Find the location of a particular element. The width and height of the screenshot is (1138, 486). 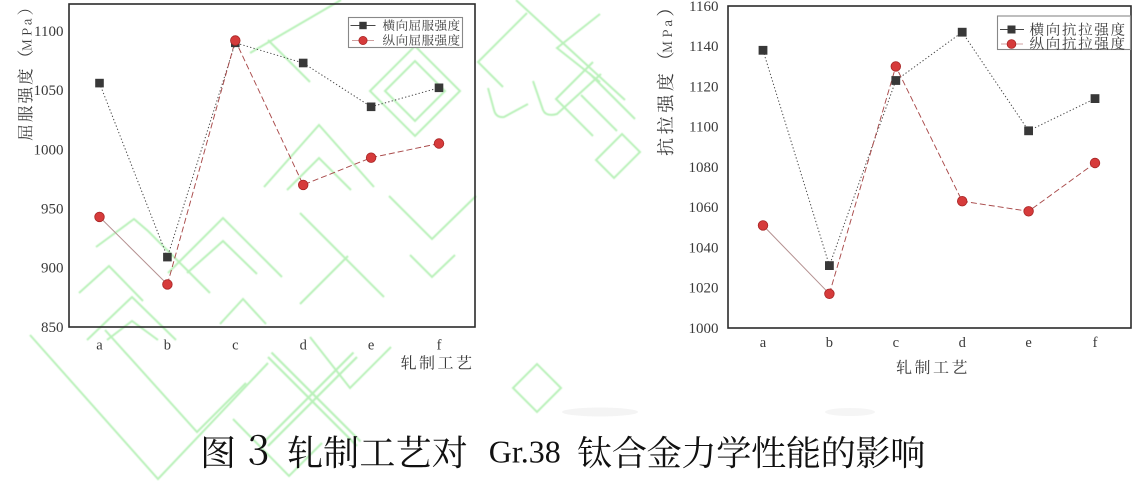

svg-text: 950 is located at coordinates (52, 210).